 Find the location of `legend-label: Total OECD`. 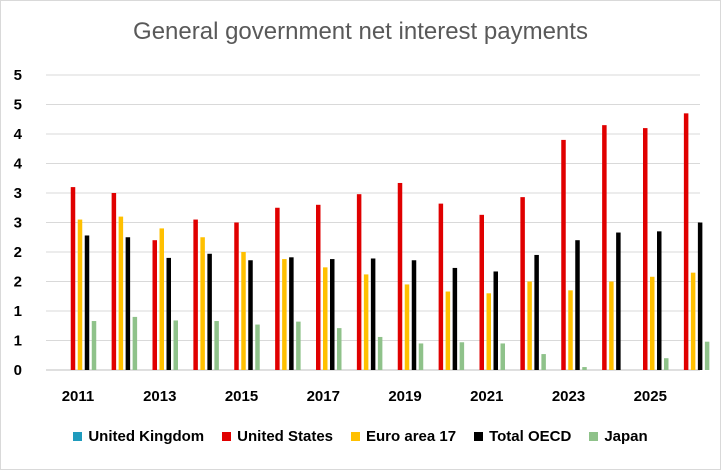

legend-label: Total OECD is located at coordinates (530, 436).